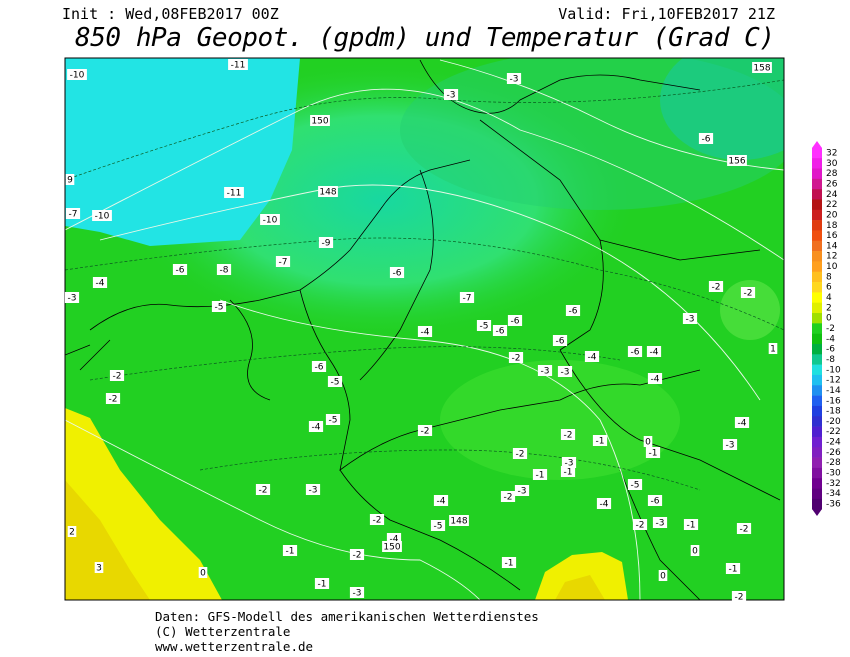  Describe the element at coordinates (832, 236) in the screenshot. I see `colorbar-label: 16` at that location.